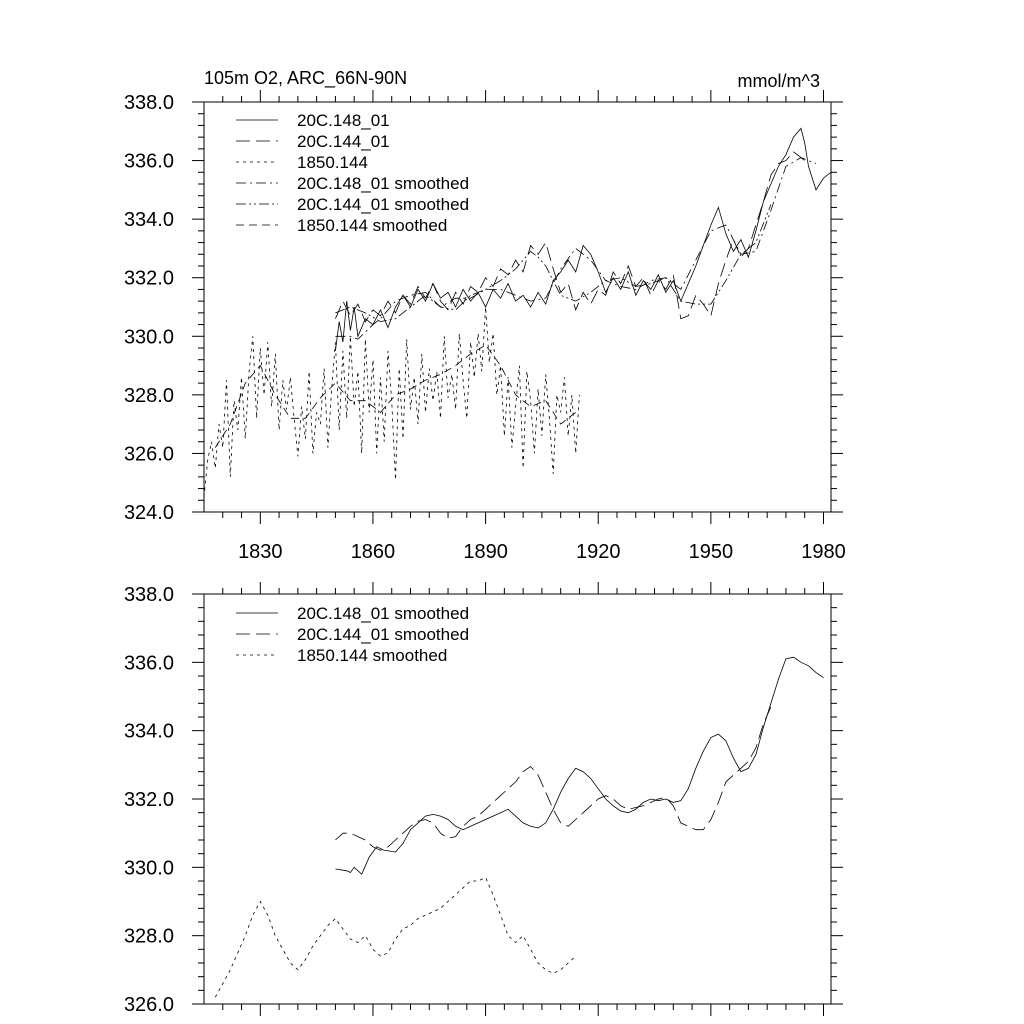  Describe the element at coordinates (260, 552) in the screenshot. I see `x-tick-label: 1830` at that location.